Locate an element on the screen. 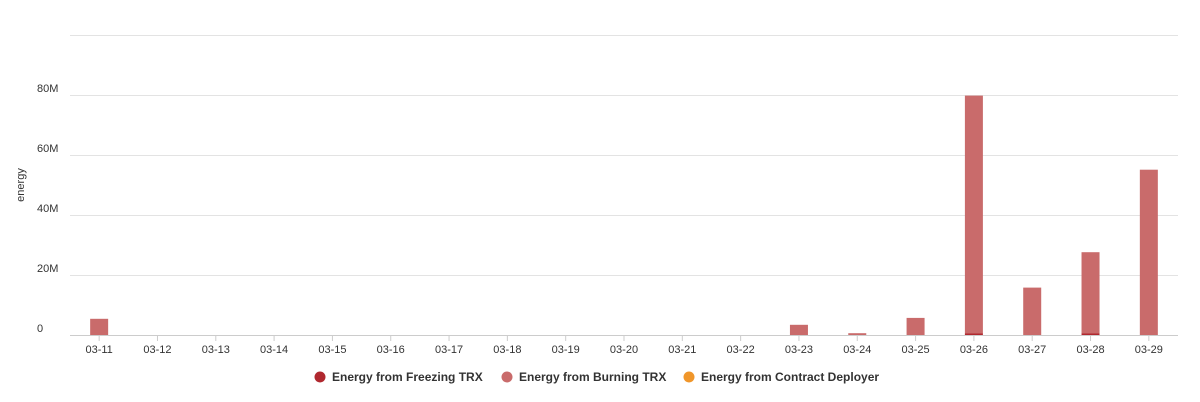  x-tick-label: 03-15 is located at coordinates (332, 350).